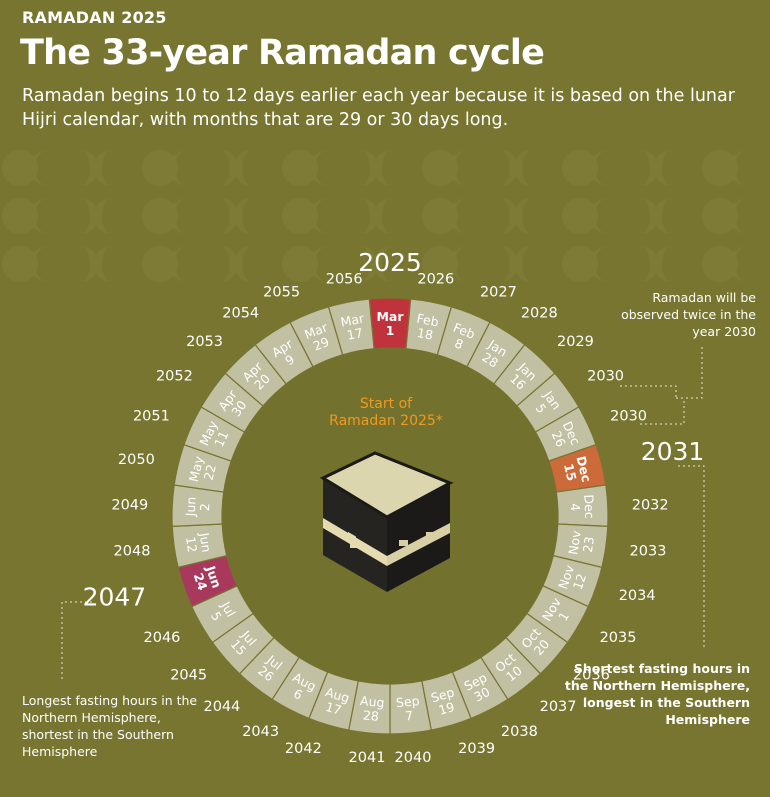  I want to click on year-label: 2037, so click(558, 707).